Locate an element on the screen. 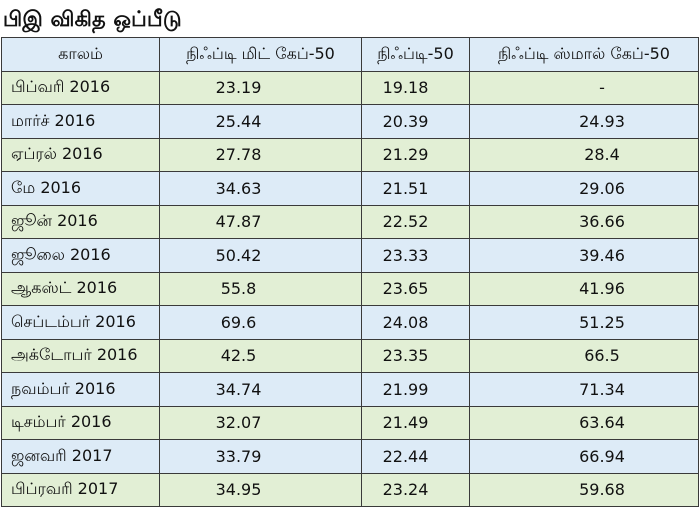  nifty-50-cell: 21.51 is located at coordinates (415, 188).